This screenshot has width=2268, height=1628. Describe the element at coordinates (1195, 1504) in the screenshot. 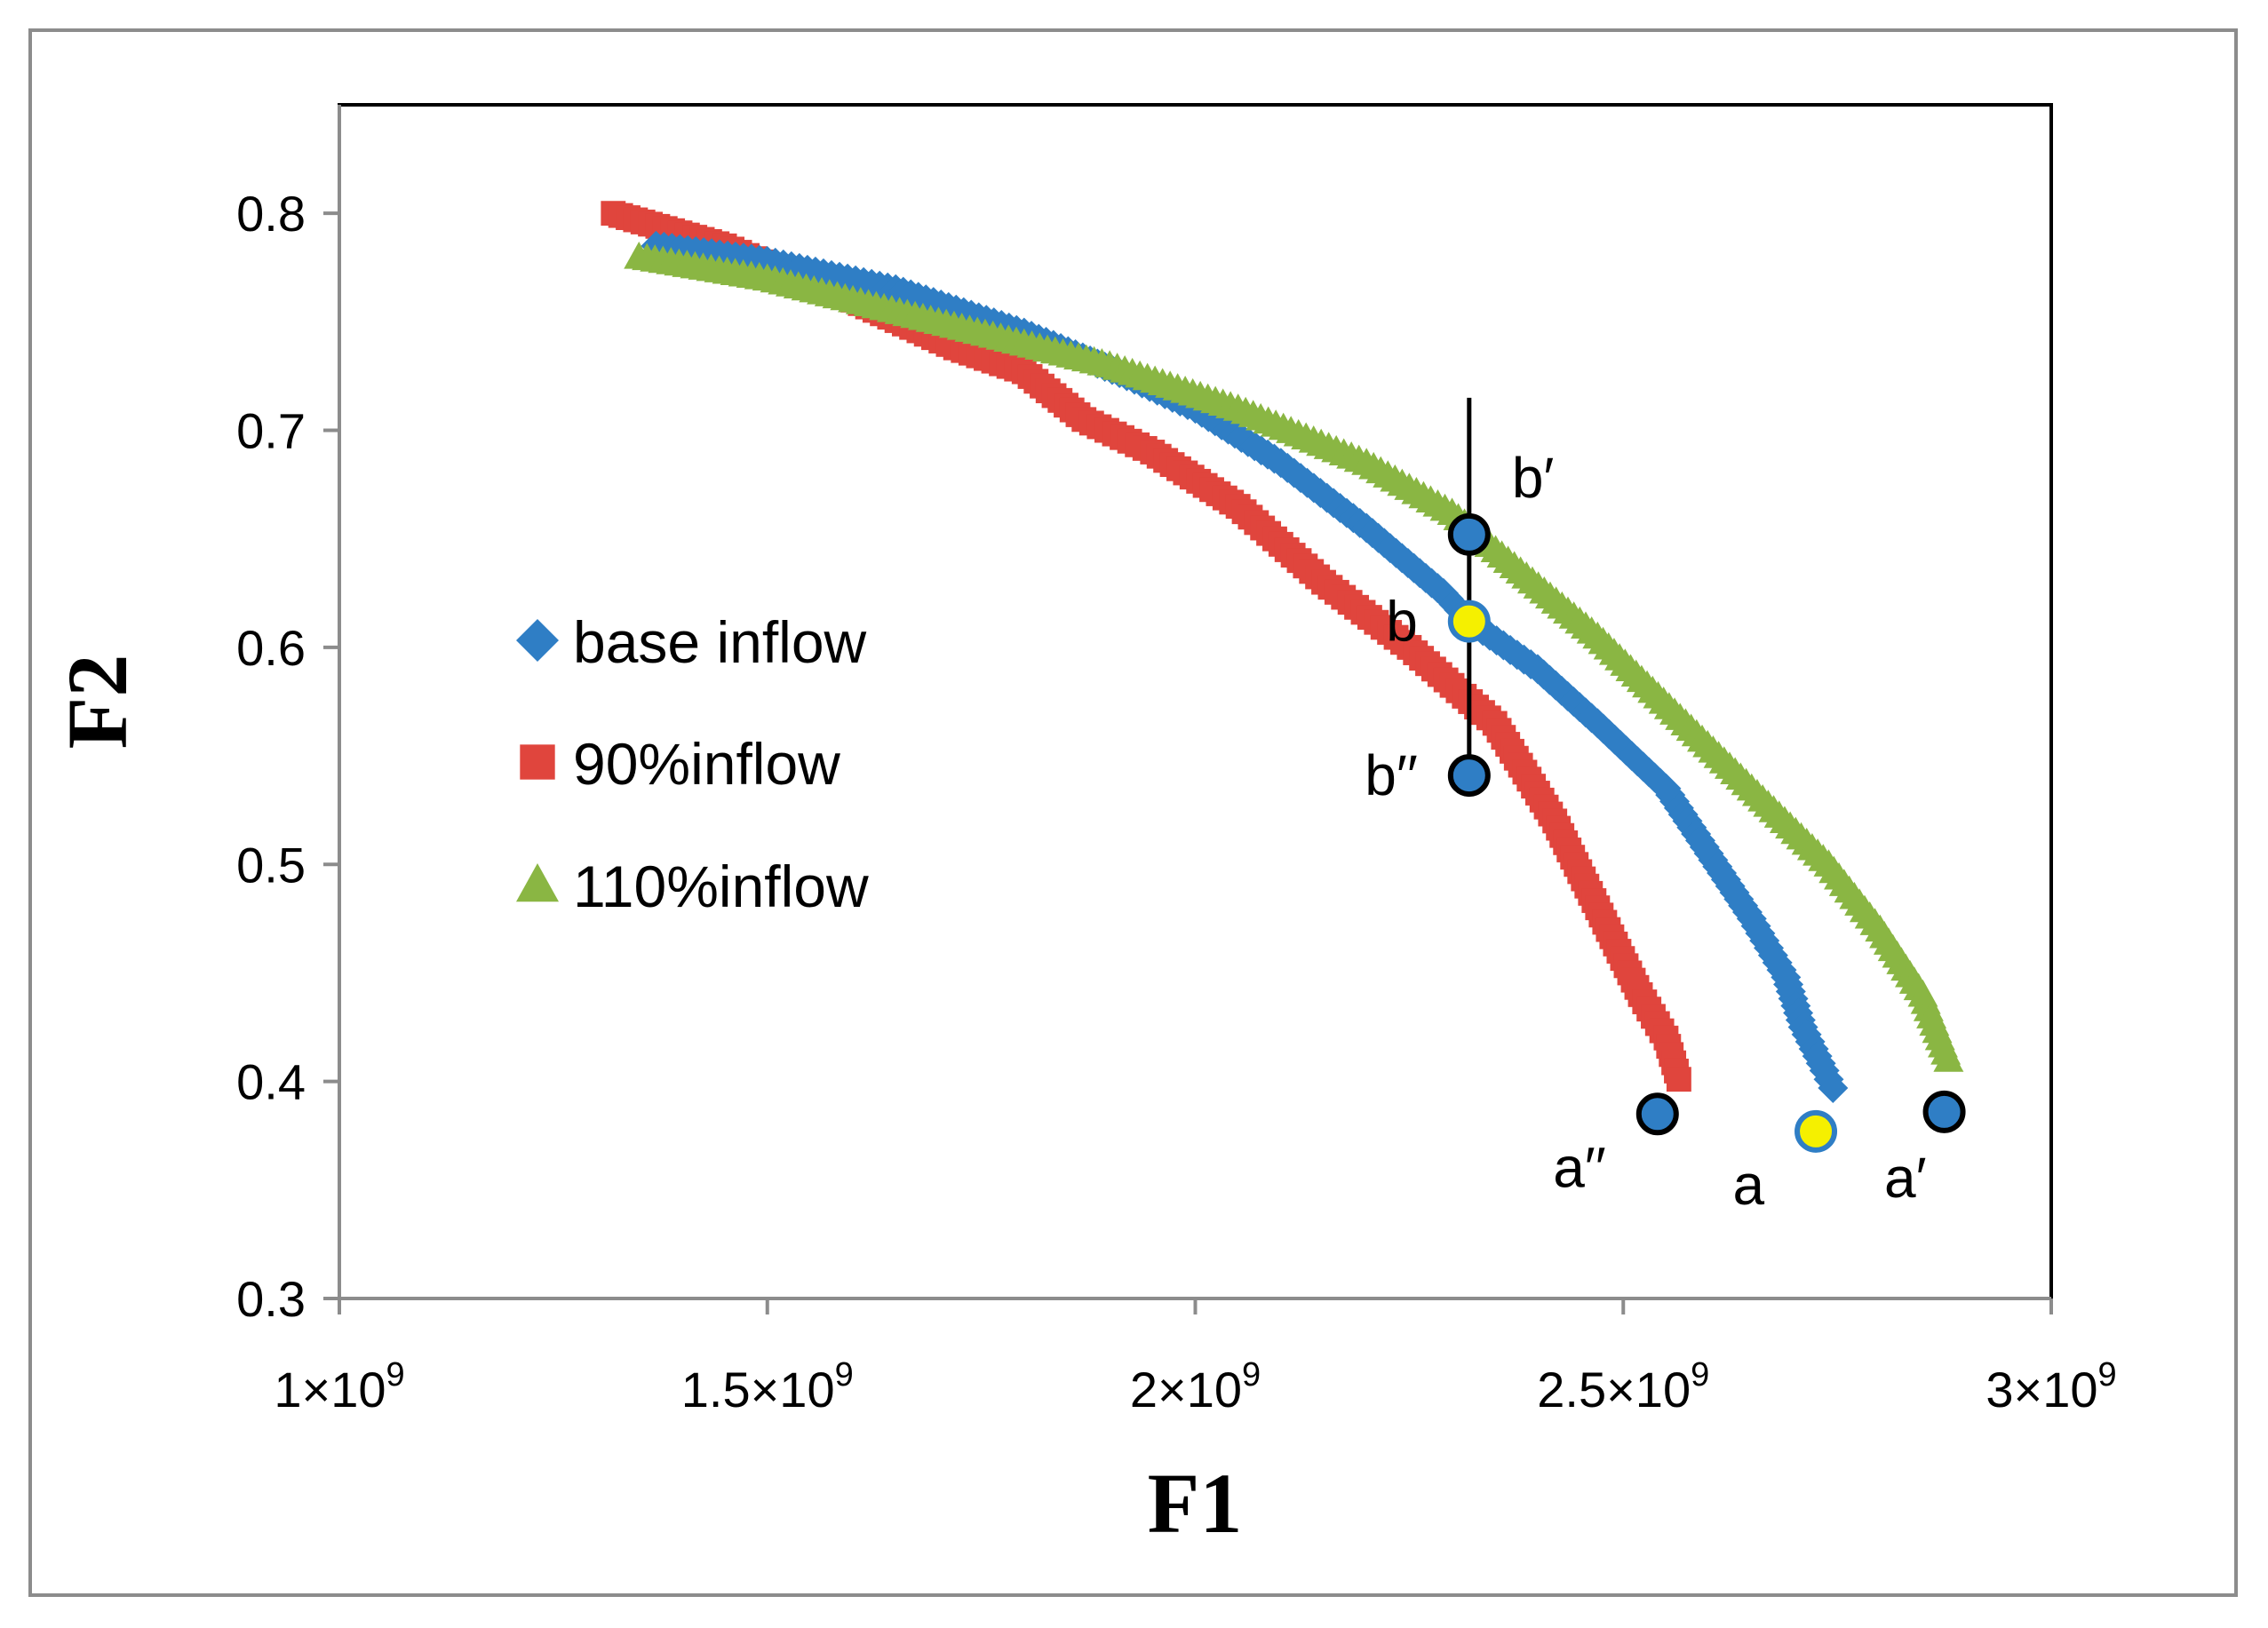

I see `x-axis-title: F1` at that location.